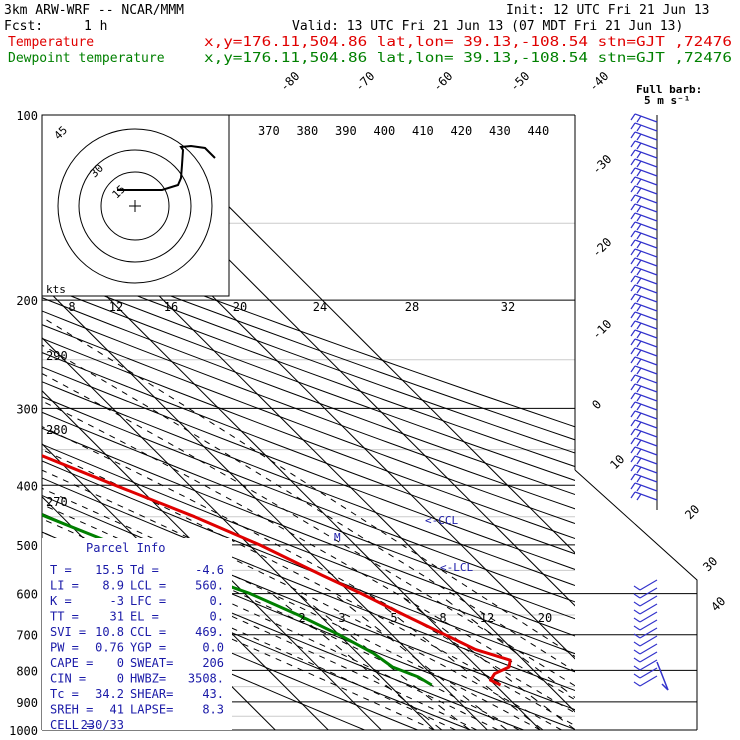  I want to click on isotherm-label: -60, so click(442, 81).